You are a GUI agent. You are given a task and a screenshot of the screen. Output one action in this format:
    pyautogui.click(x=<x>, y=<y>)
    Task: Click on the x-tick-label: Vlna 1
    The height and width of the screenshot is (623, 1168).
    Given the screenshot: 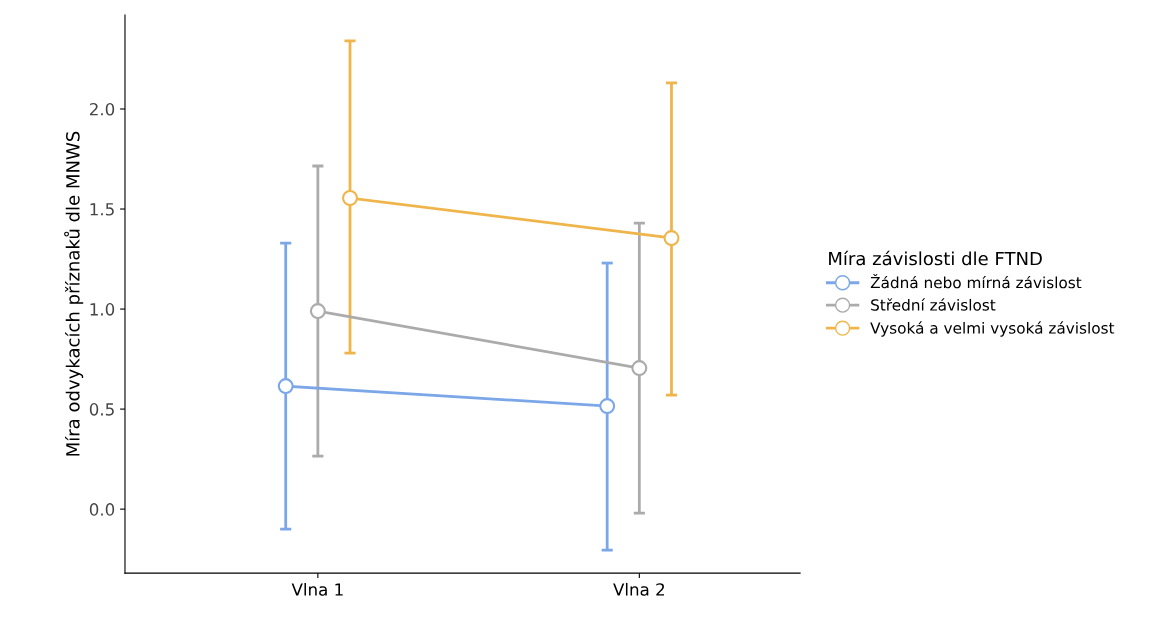 What is the action you would take?
    pyautogui.click(x=317, y=589)
    